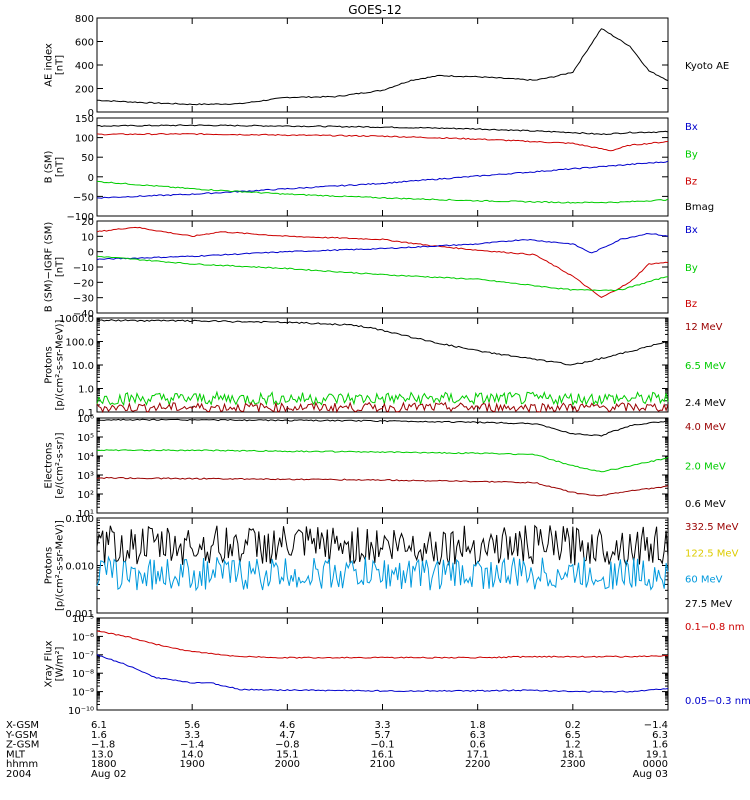  I want to click on x-table-cell: 0.6, so click(478, 745).